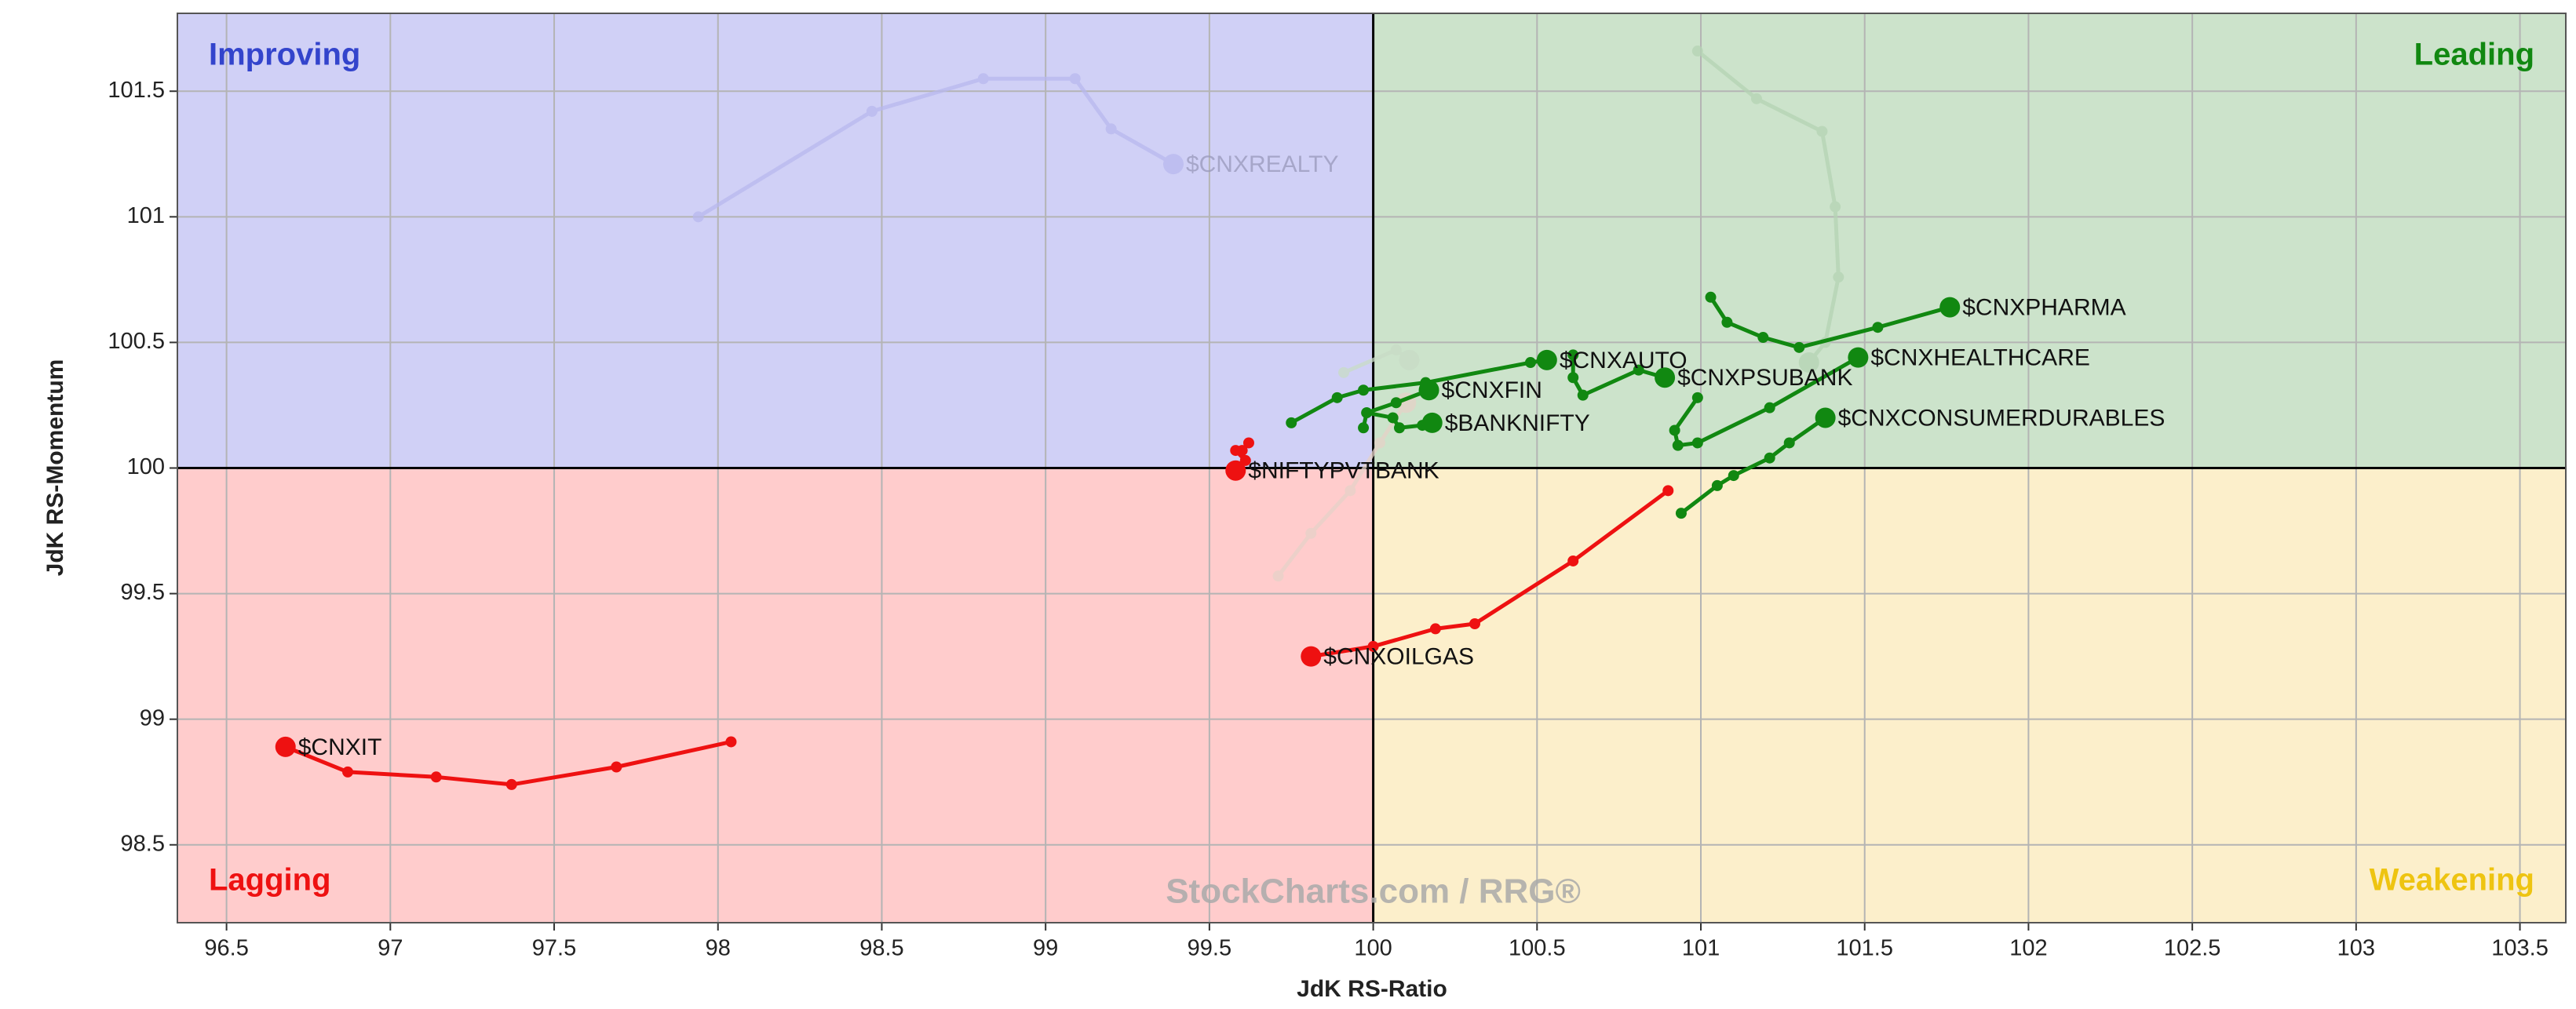 This screenshot has height=1009, width=2576. Describe the element at coordinates (2043, 308) in the screenshot. I see `series-label: $CNXPHARMA` at that location.